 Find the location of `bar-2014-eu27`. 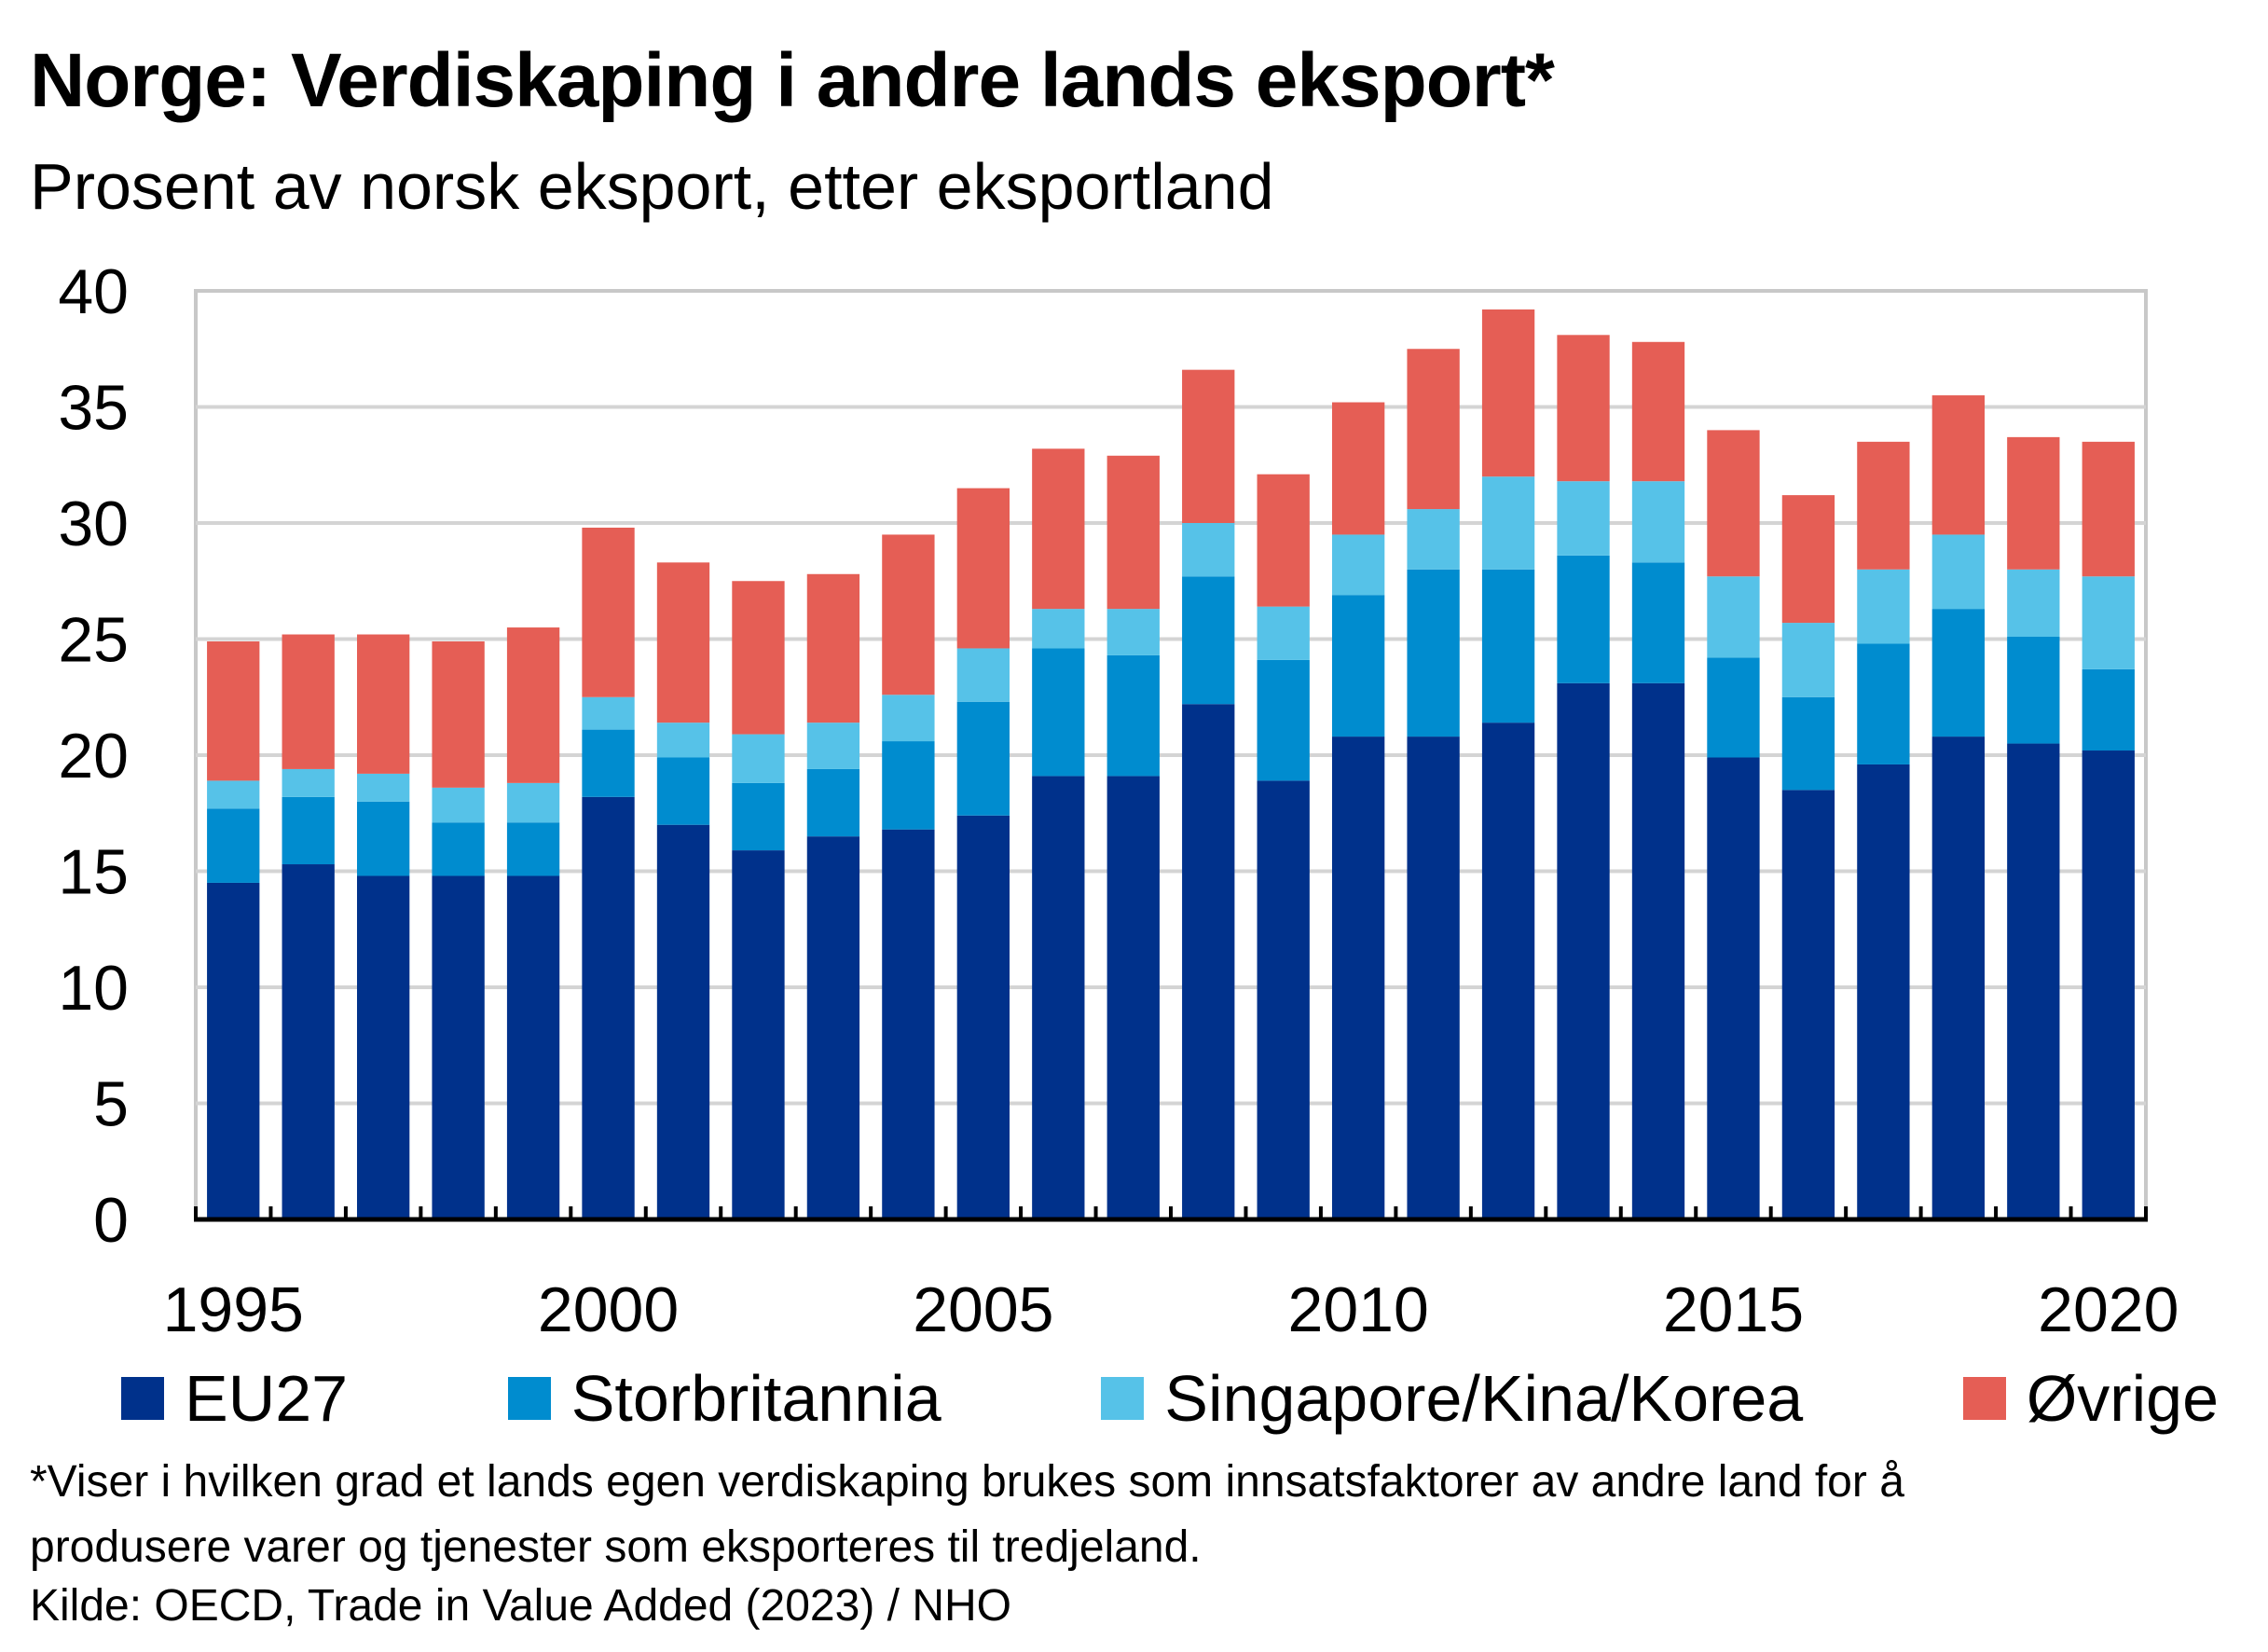

bar-2014-eu27 is located at coordinates (1658, 951).